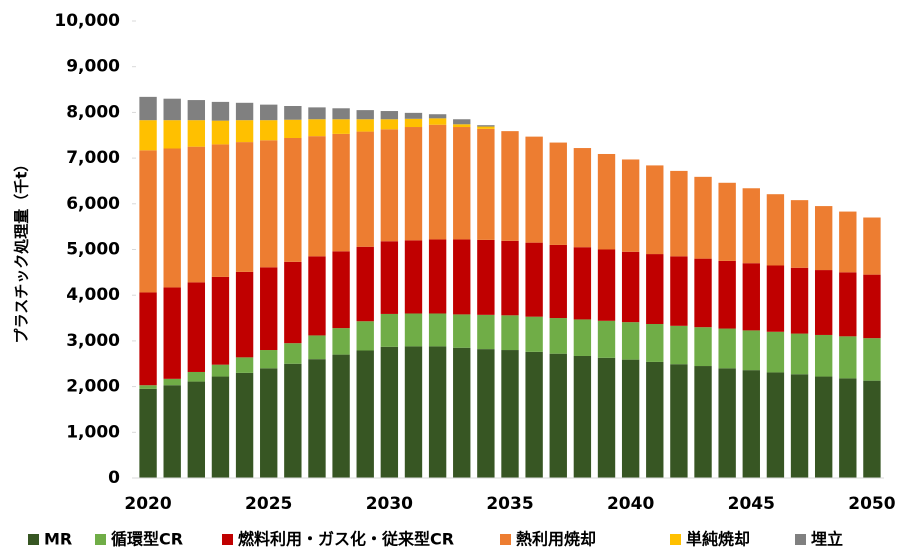 The image size is (899, 551). I want to click on x-tick-label: 2035, so click(509, 504).